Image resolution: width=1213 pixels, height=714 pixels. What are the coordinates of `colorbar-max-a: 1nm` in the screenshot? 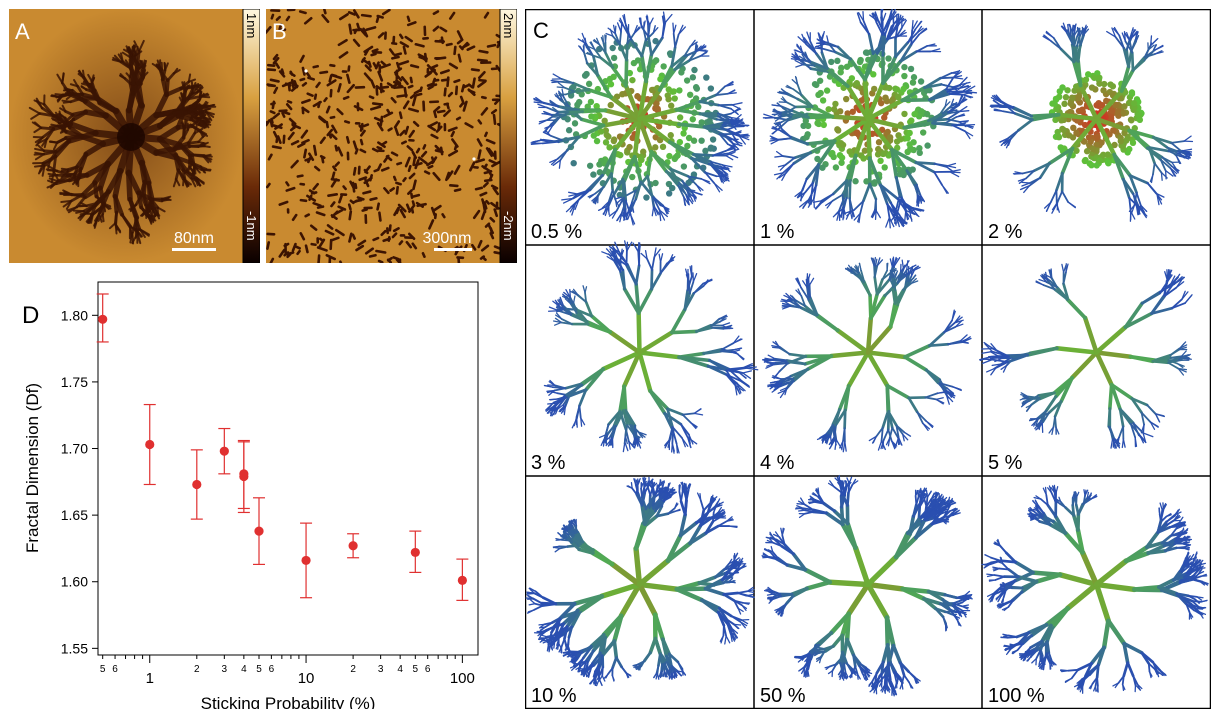 It's located at (251, 25).